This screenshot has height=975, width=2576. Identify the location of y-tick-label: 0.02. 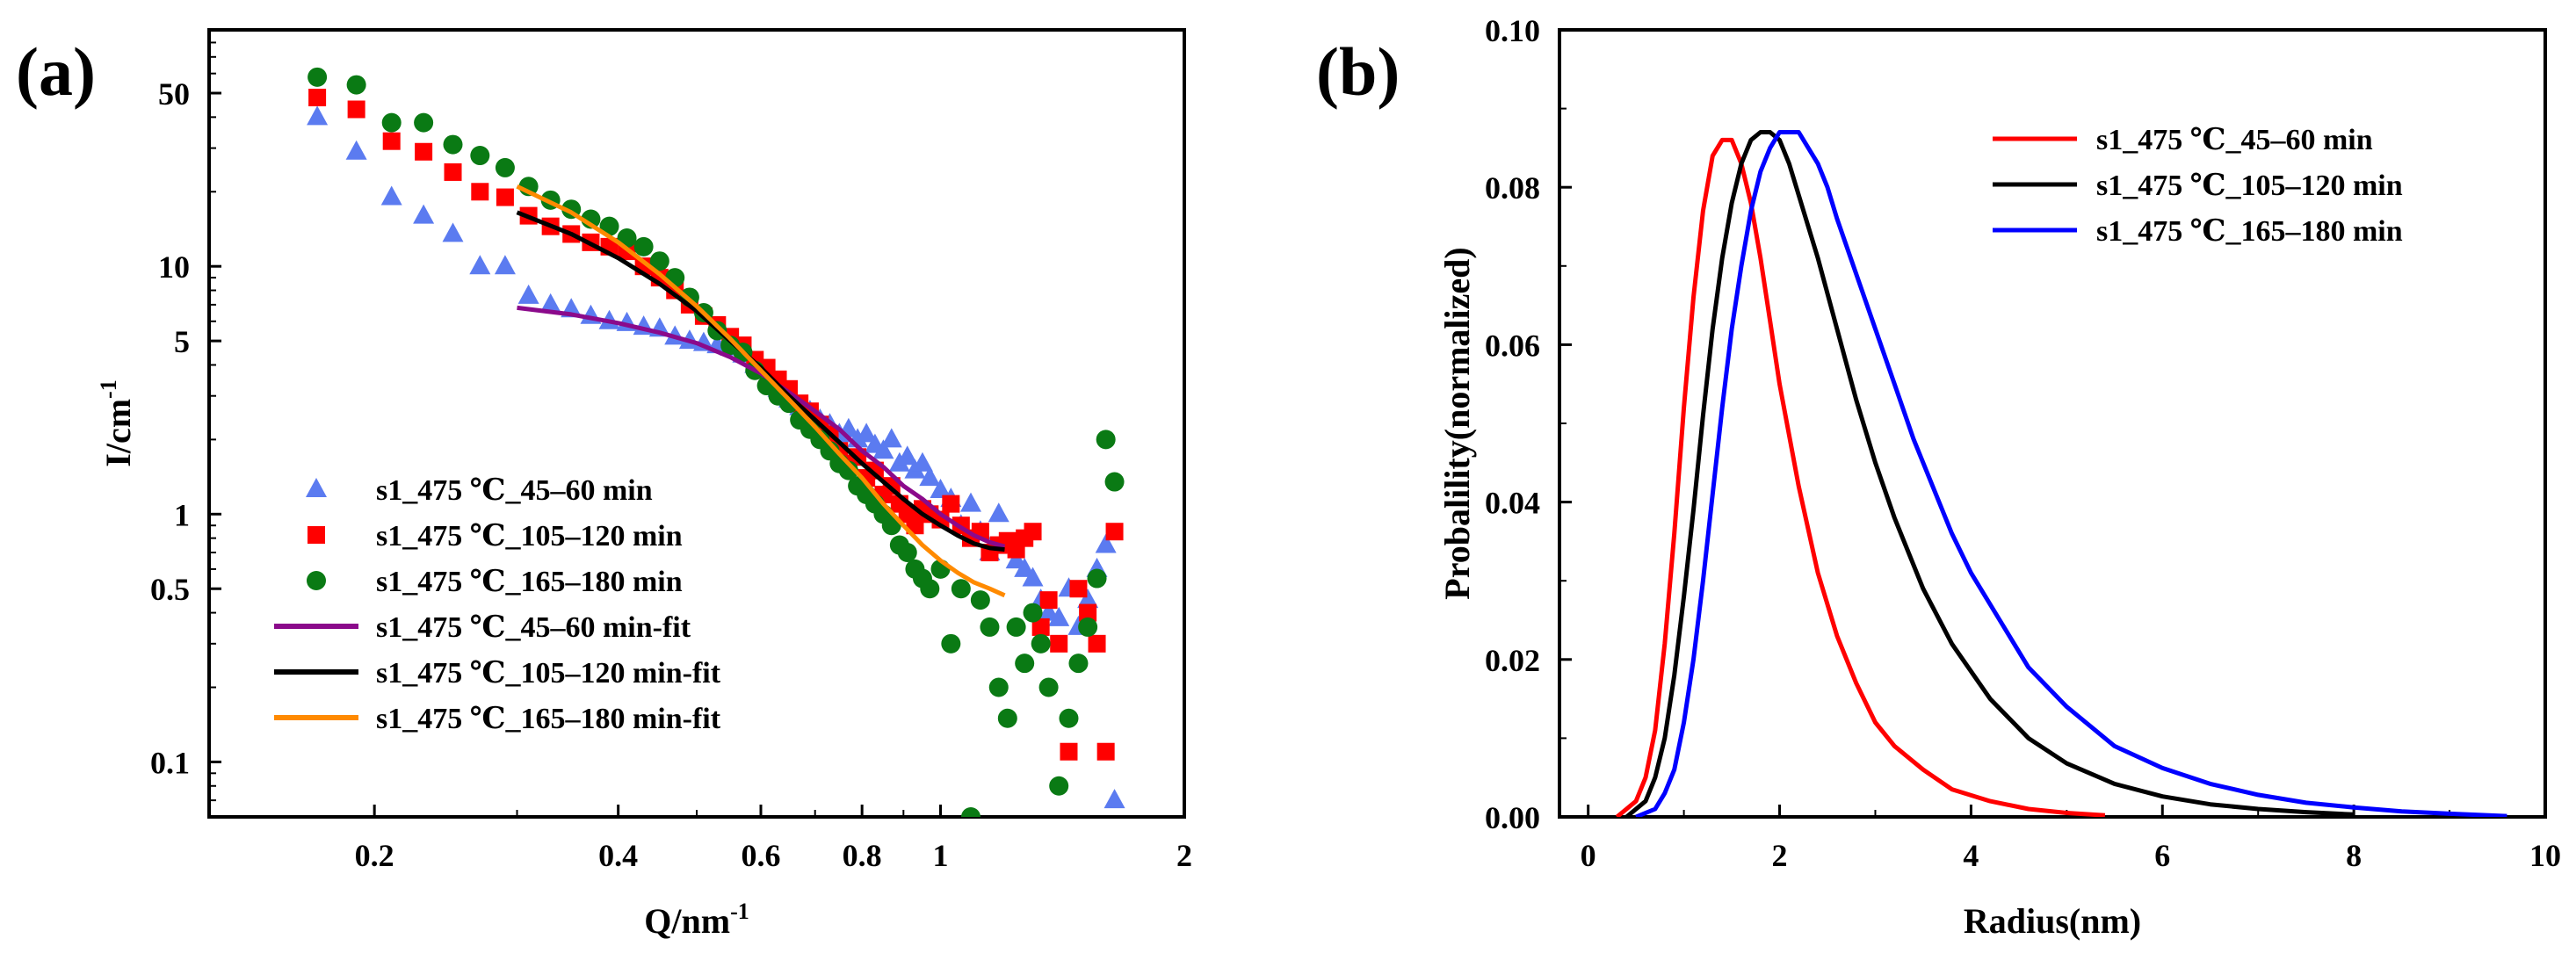
(1512, 660).